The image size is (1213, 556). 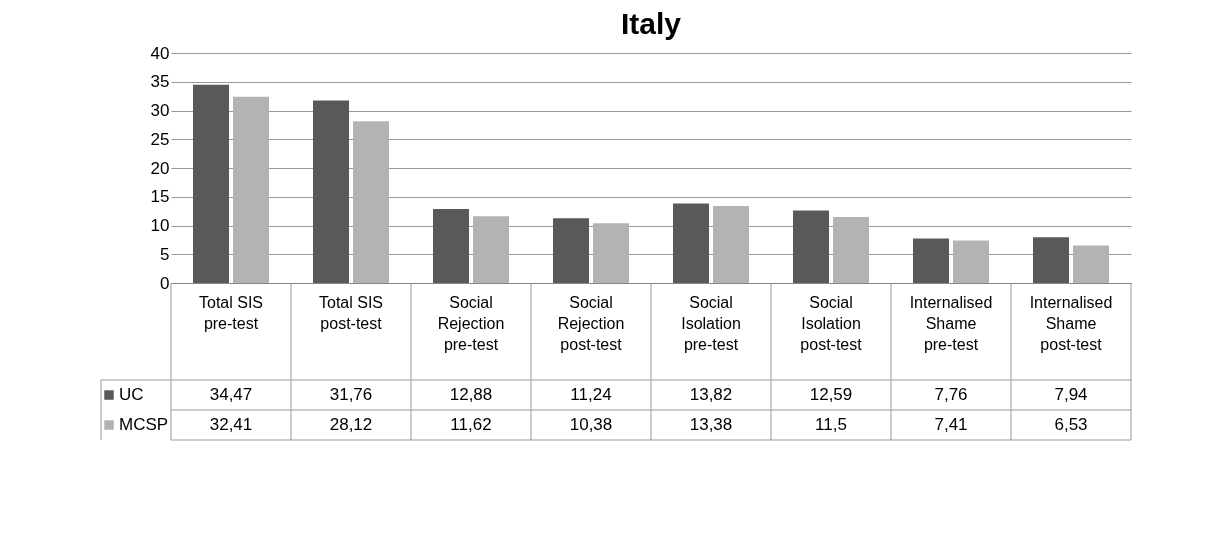 I want to click on data-label: 6,53, so click(x=1071, y=424).